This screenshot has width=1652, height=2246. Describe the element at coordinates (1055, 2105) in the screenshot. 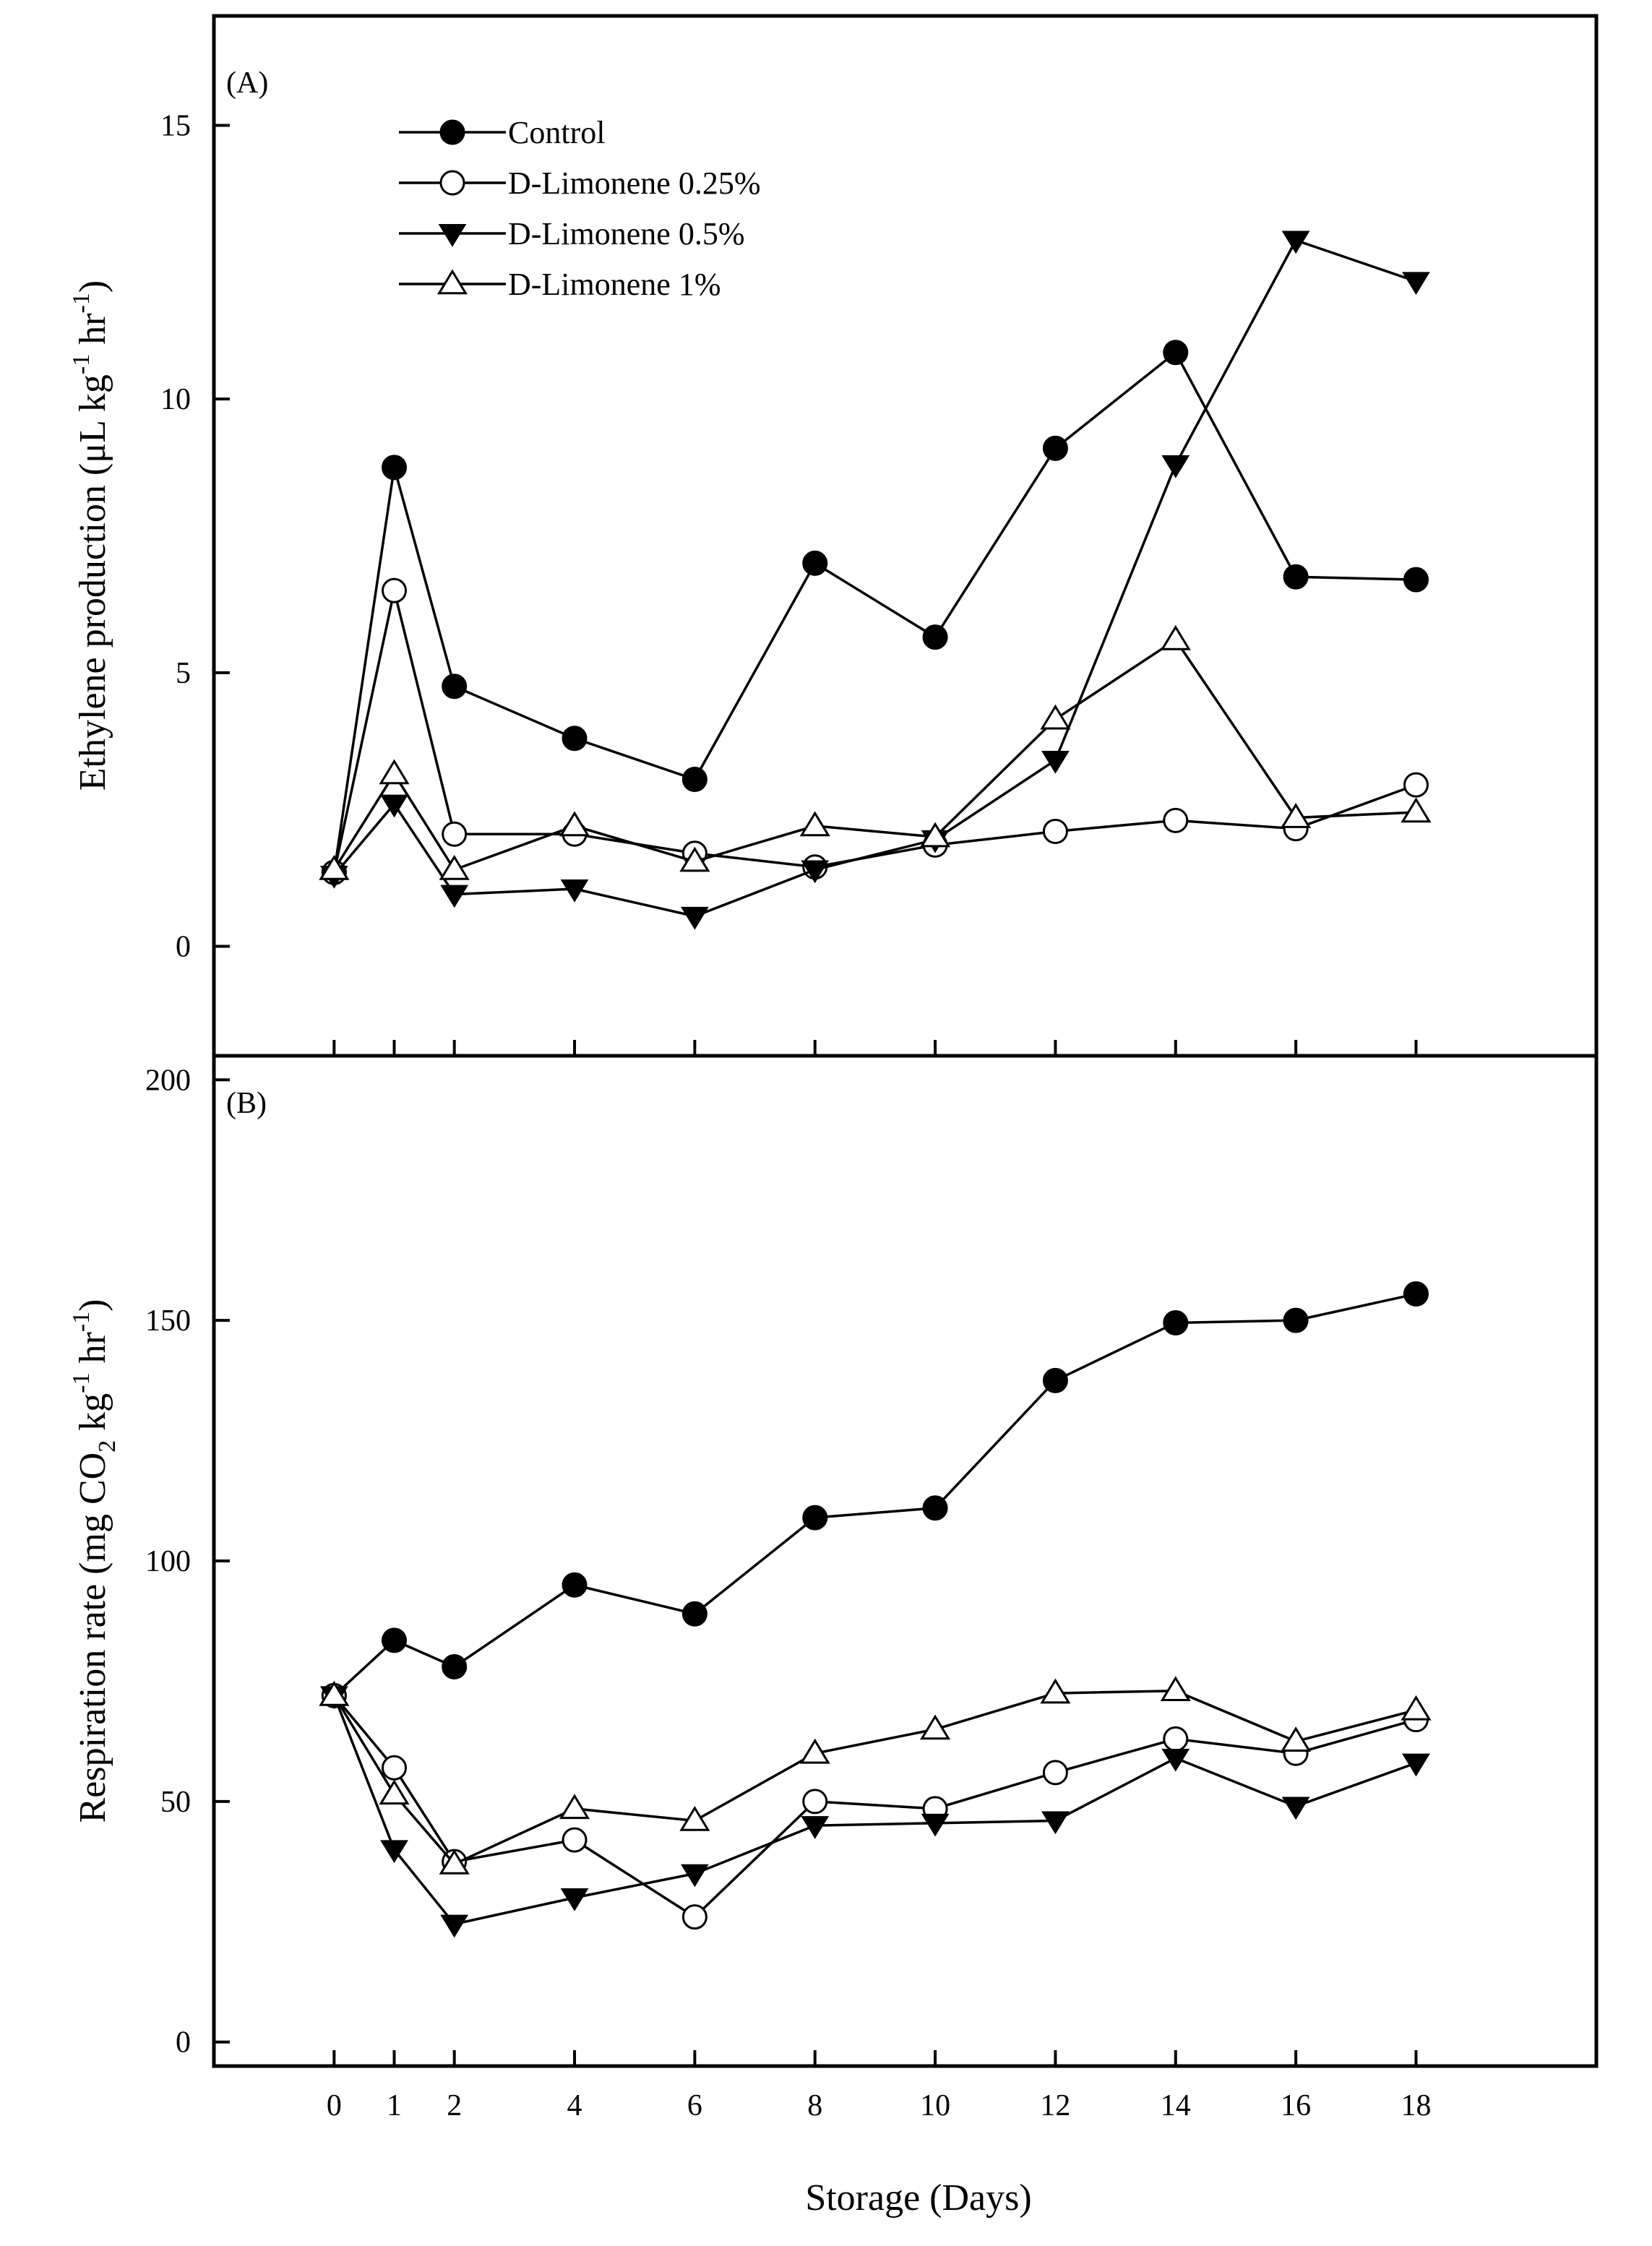

I see `x-tick-label: 12` at that location.